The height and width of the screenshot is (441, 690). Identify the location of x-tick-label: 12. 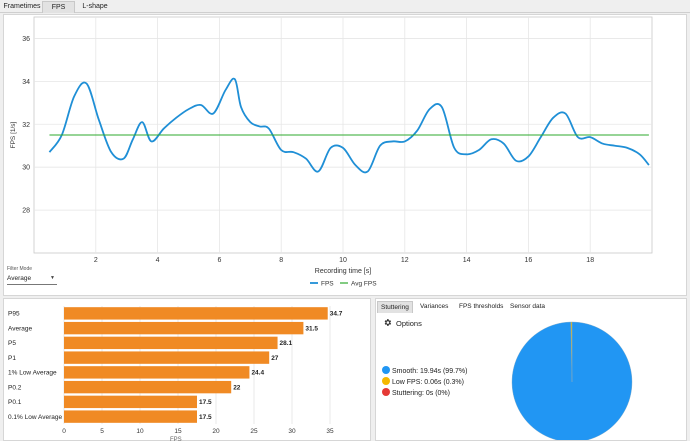
(405, 260).